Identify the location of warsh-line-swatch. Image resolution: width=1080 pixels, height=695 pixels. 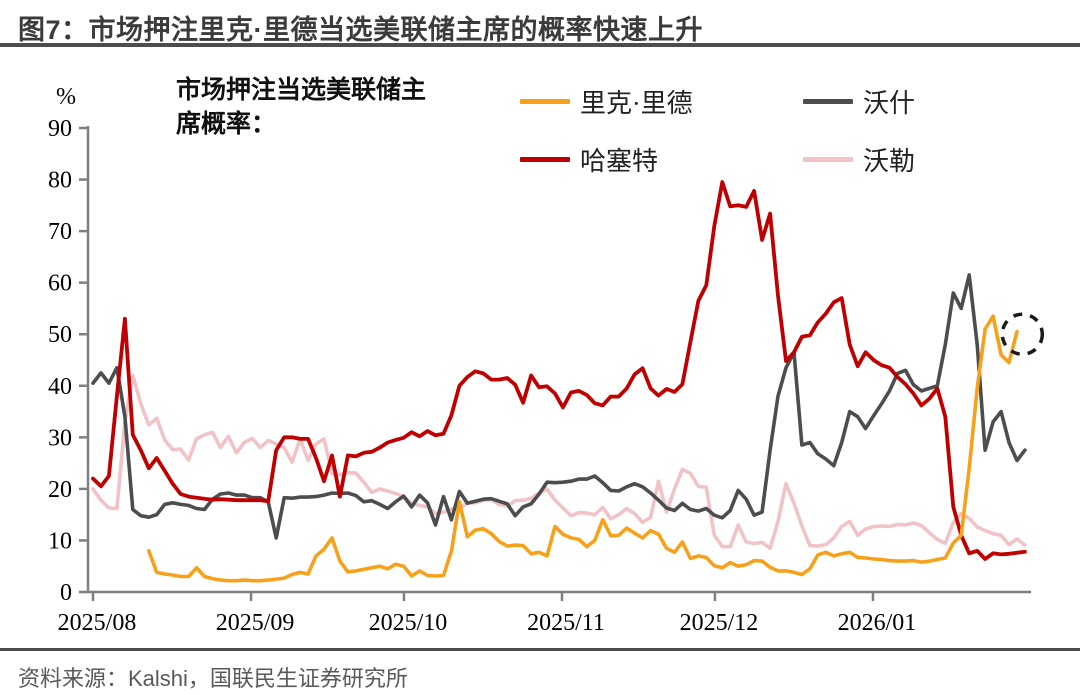
(828, 101).